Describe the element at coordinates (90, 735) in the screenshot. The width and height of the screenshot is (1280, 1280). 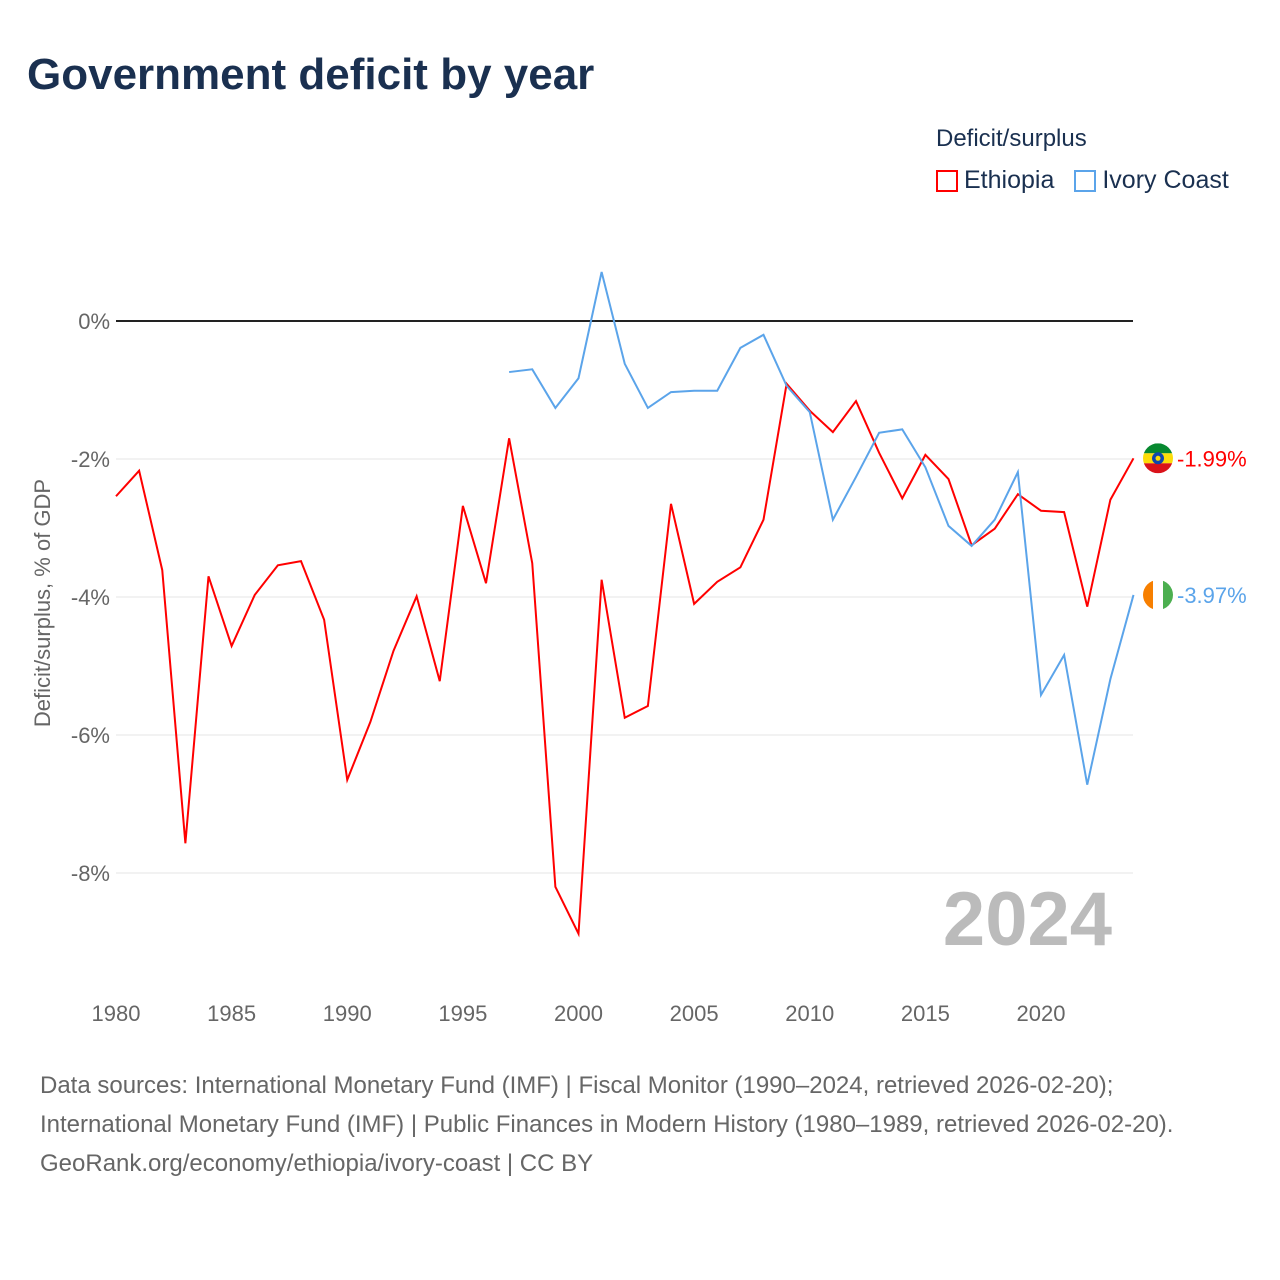
I see `y-tick-label: -6%` at that location.